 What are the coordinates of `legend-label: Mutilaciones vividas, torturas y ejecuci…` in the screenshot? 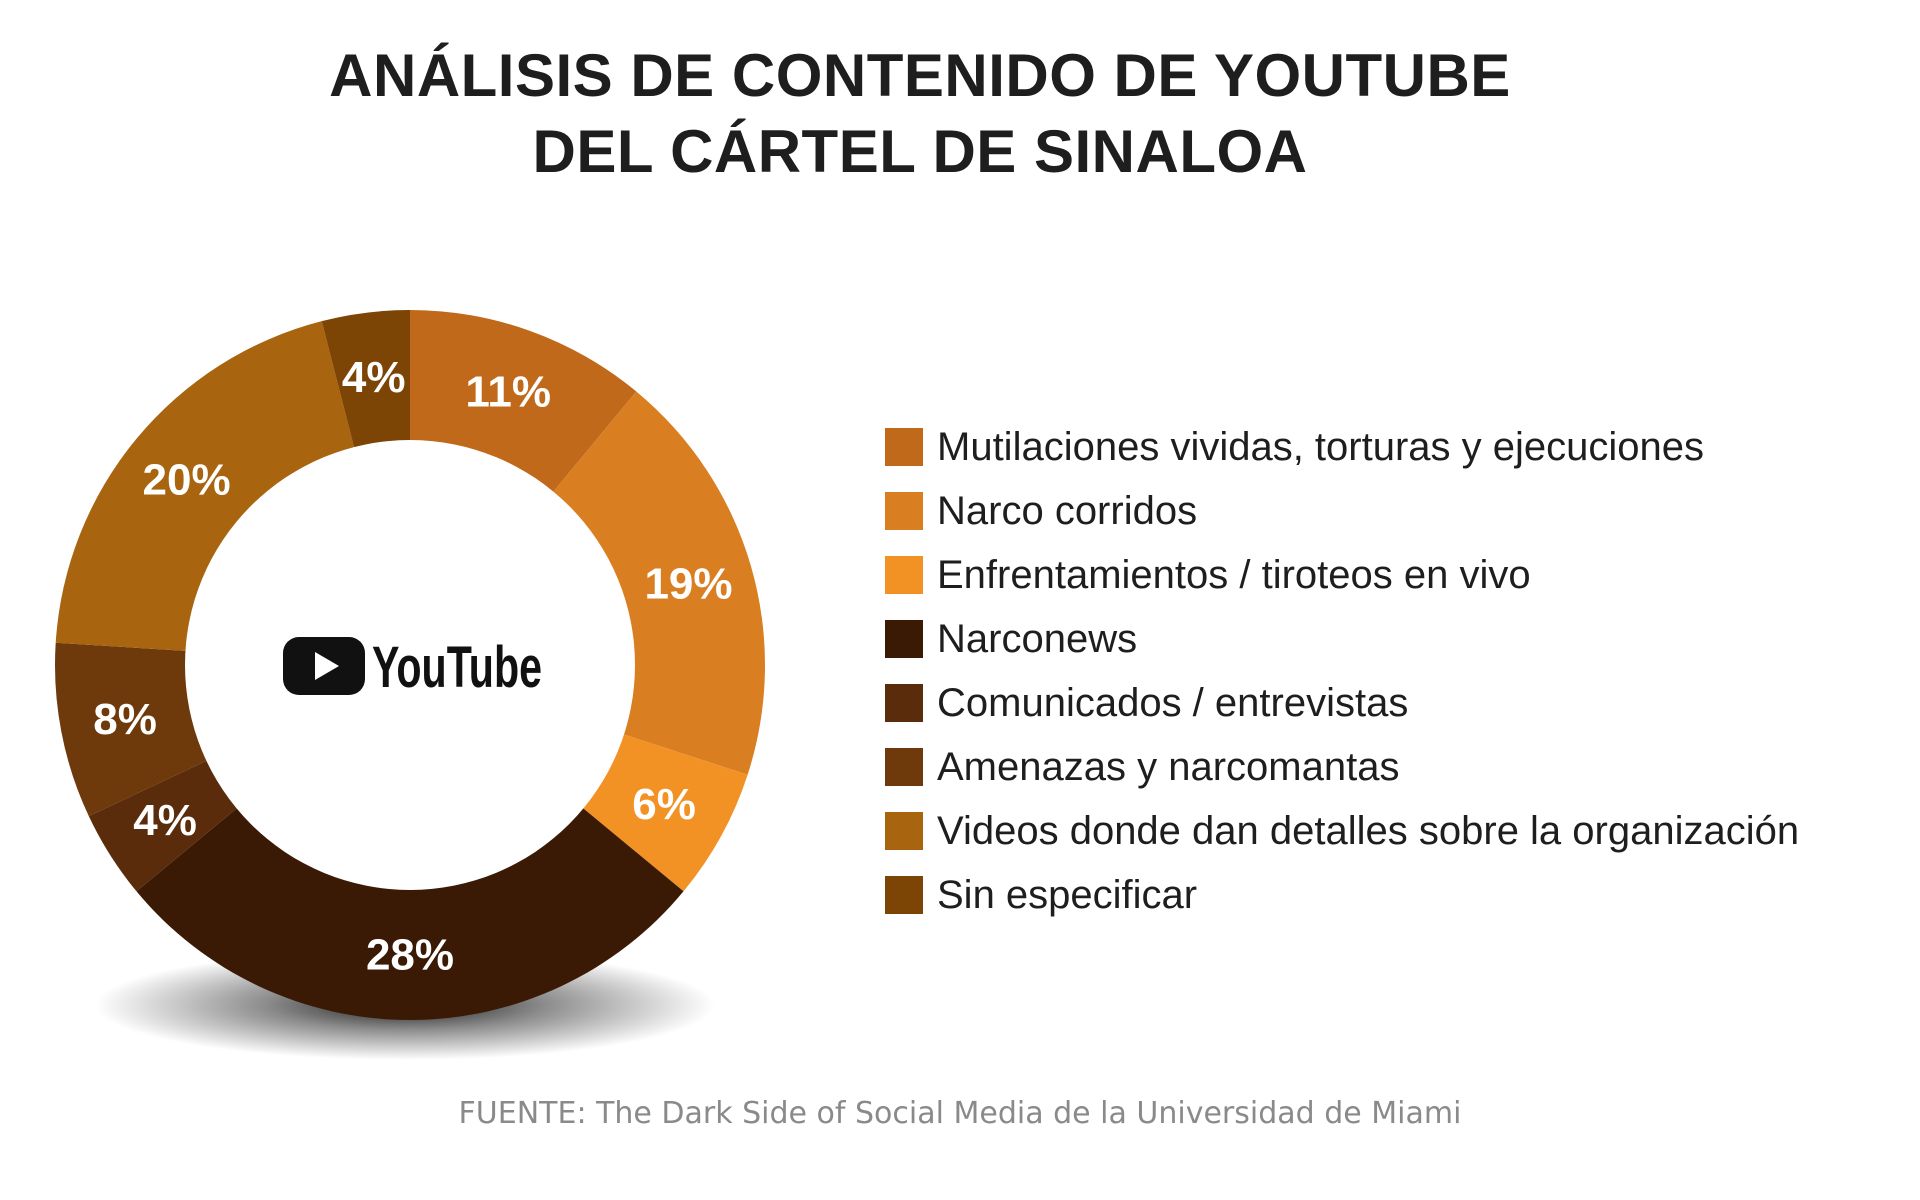 It's located at (1321, 446).